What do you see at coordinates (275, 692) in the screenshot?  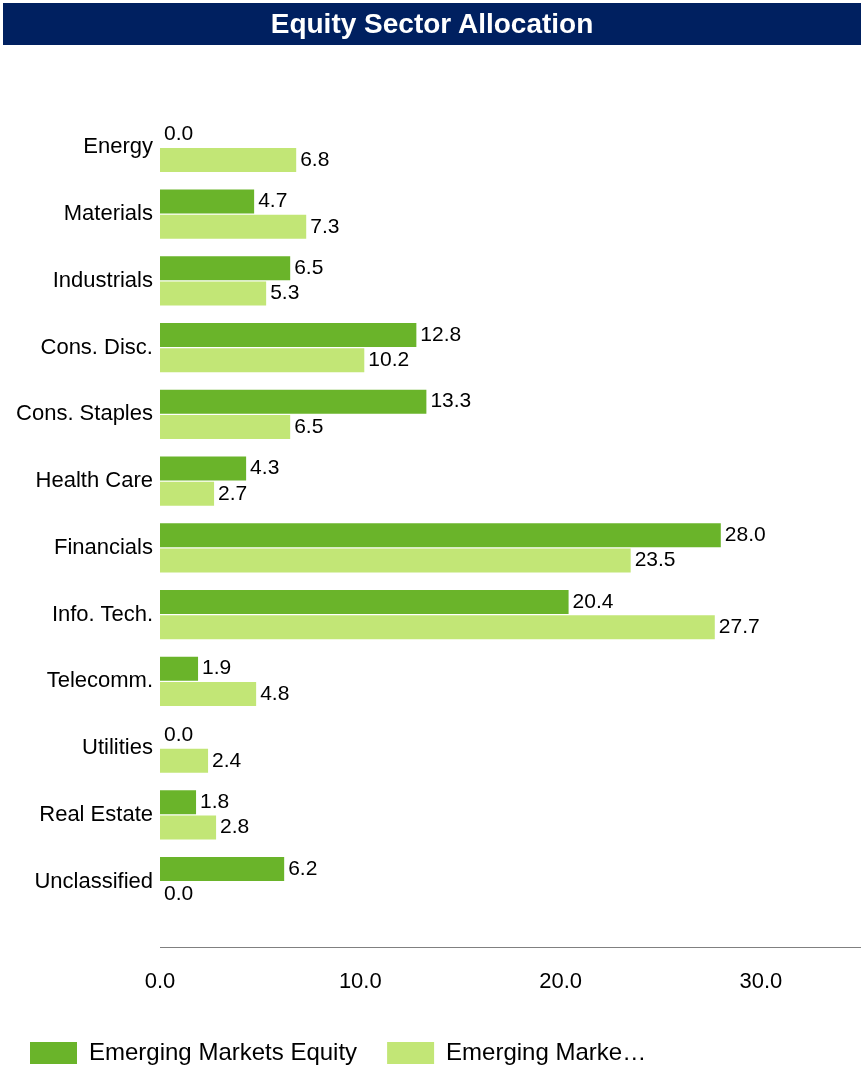 I see `data-label: 4.8` at bounding box center [275, 692].